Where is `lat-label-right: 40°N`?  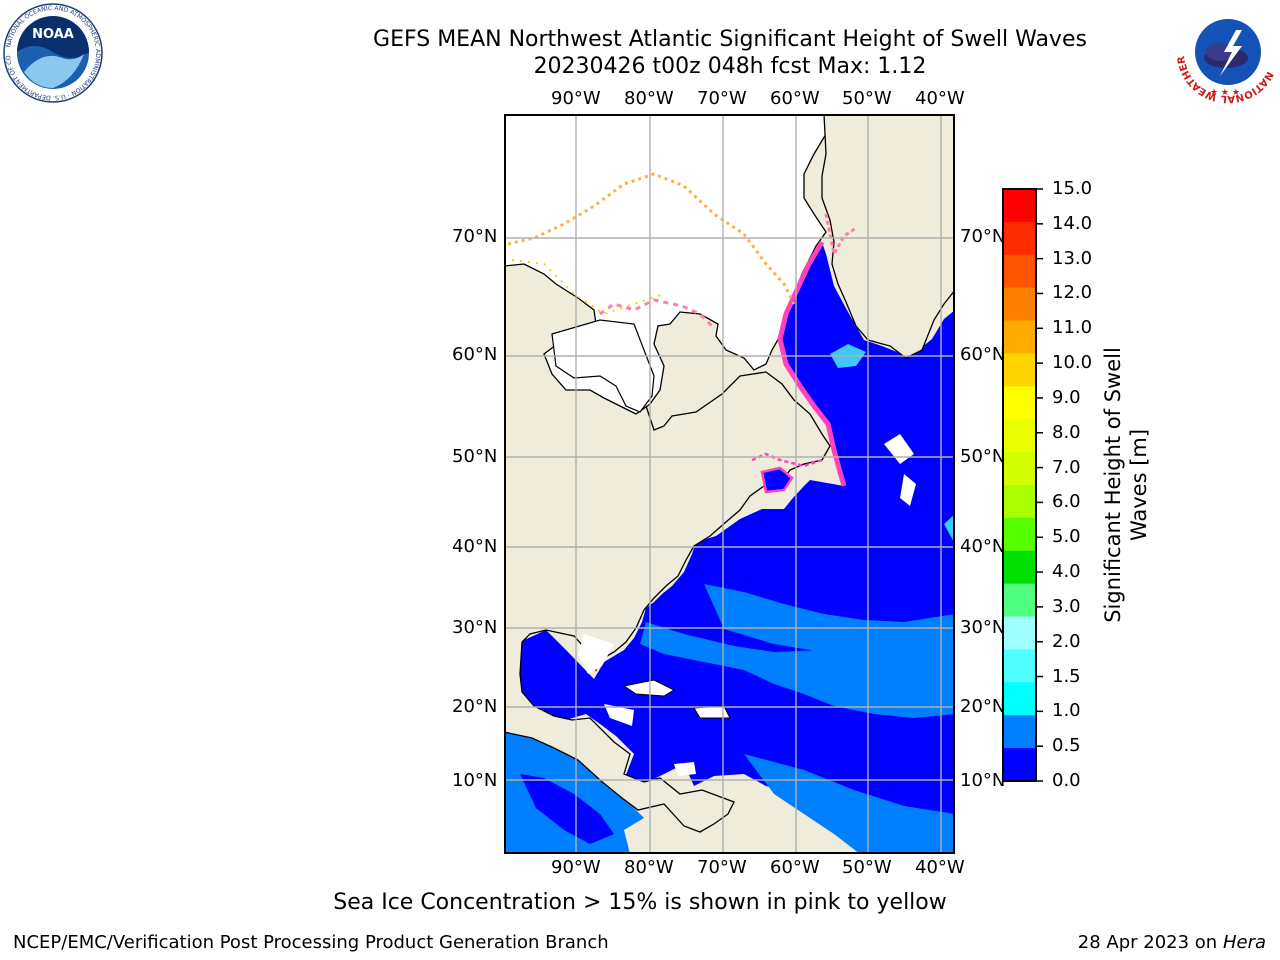
lat-label-right: 40°N is located at coordinates (983, 546).